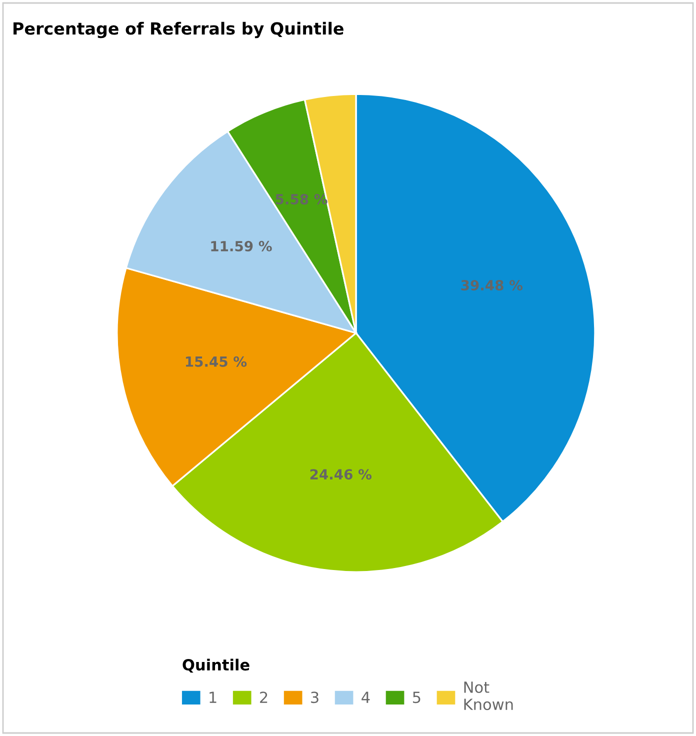 This screenshot has width=696, height=736. I want to click on data-label: 11.59 %, so click(241, 246).